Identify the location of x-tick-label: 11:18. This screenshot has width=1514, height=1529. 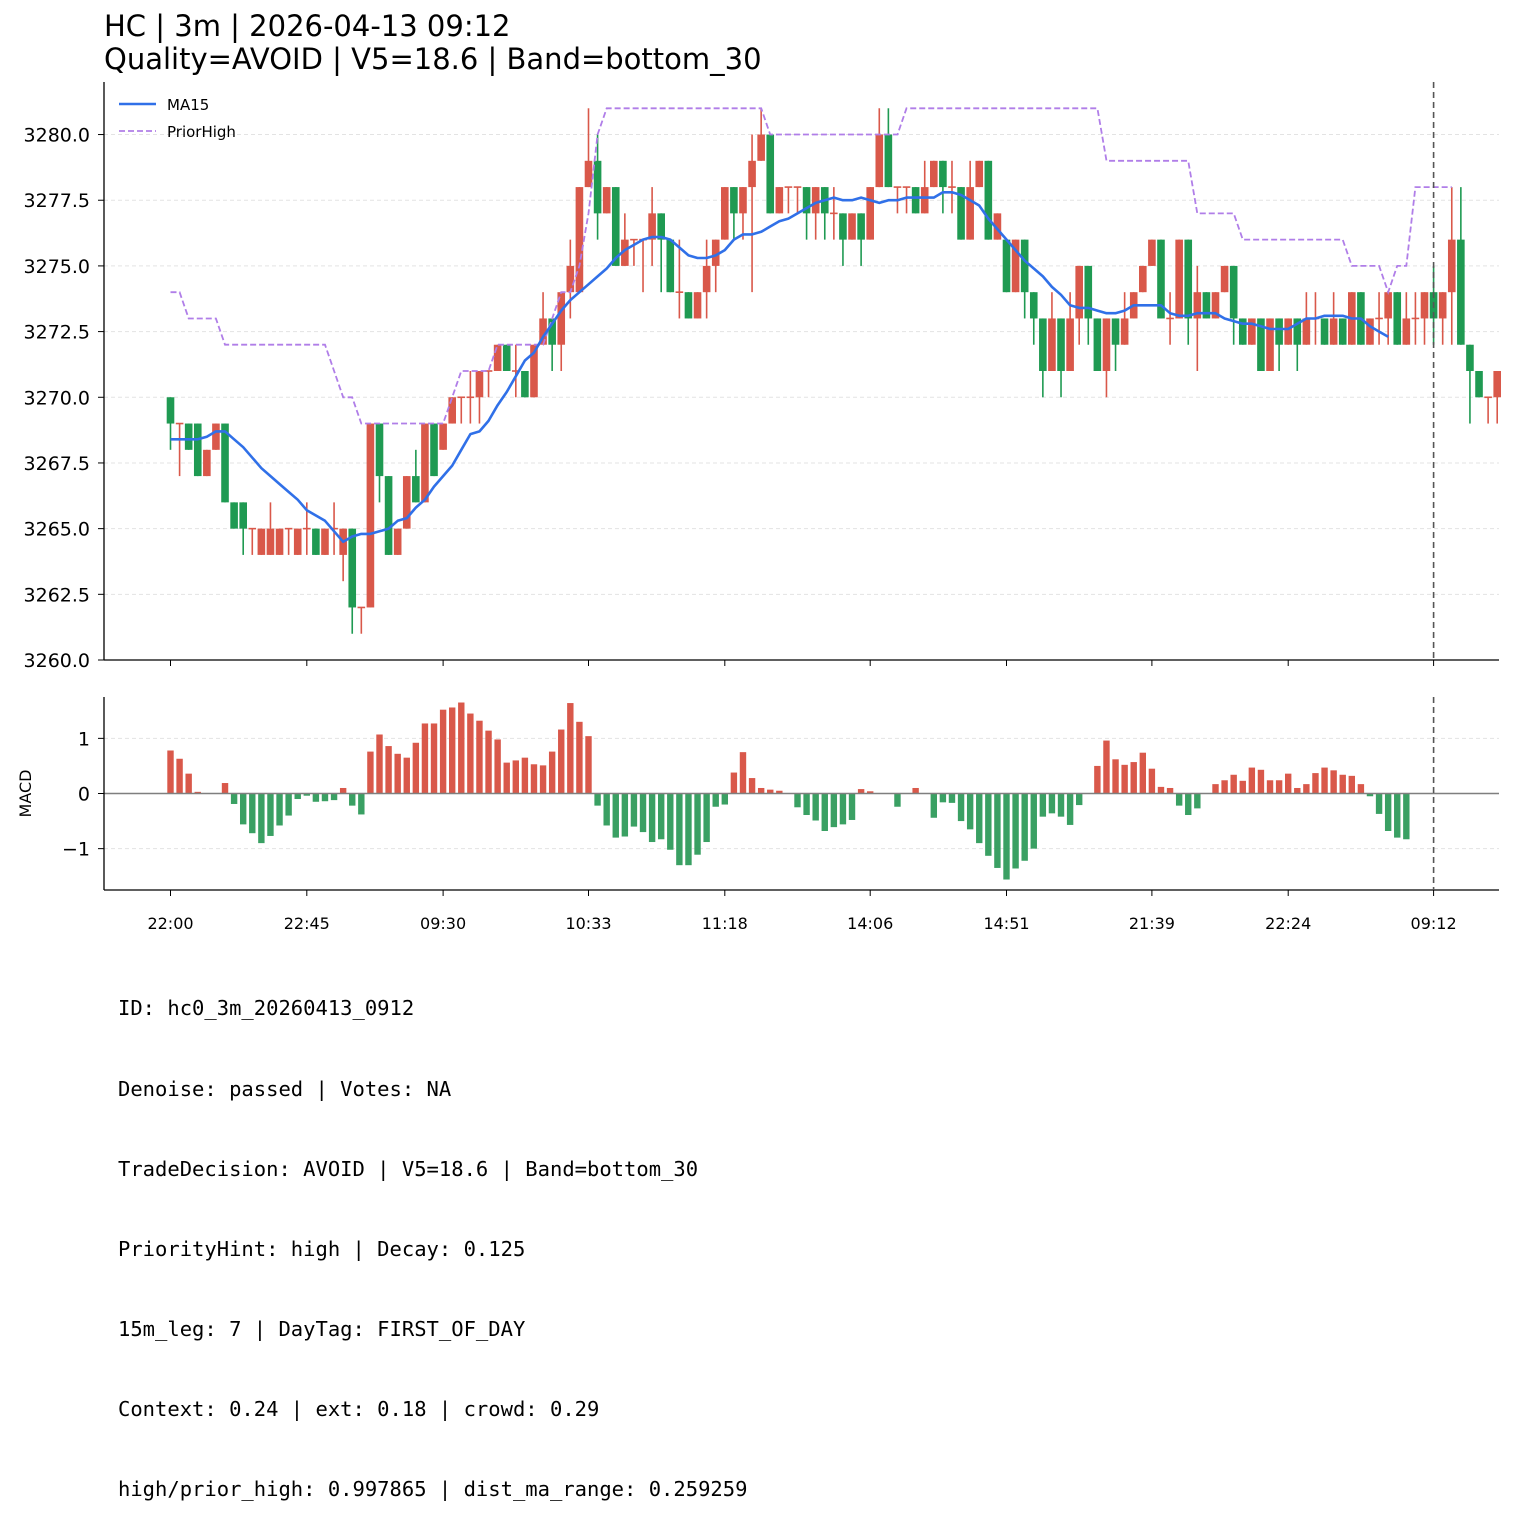
(725, 923).